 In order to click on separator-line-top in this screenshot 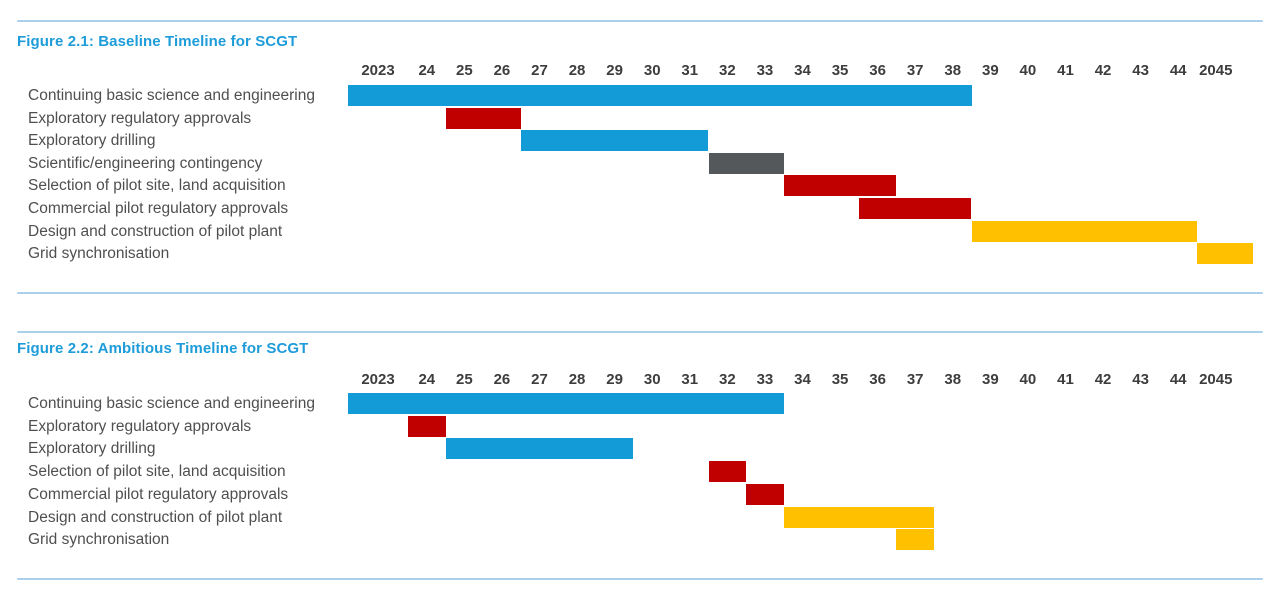, I will do `click(640, 21)`.